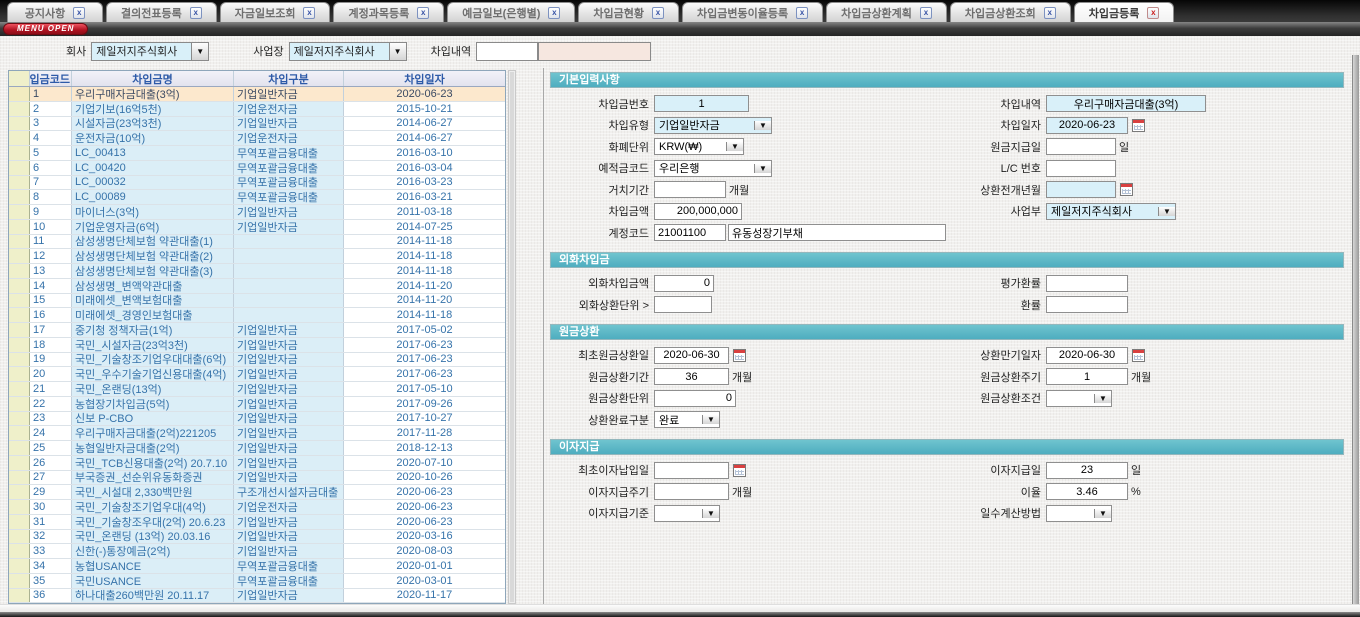 The width and height of the screenshot is (1360, 617). Describe the element at coordinates (161, 12) in the screenshot. I see `tab-1: 결의전표등록 x` at that location.